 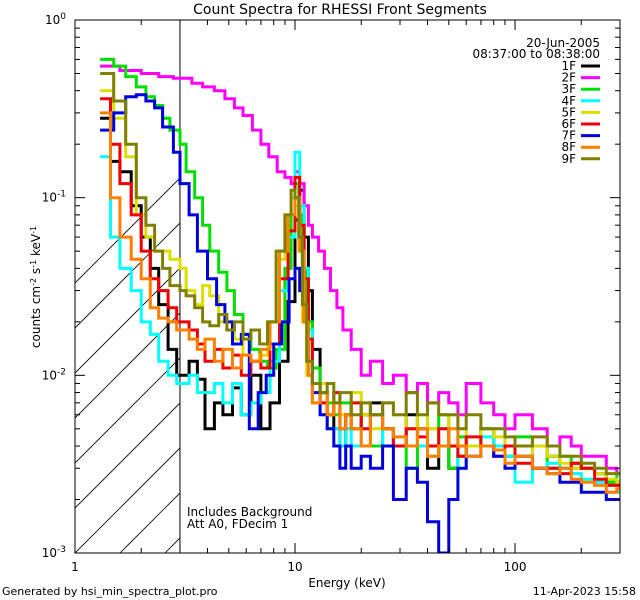 What do you see at coordinates (75, 567) in the screenshot?
I see `x-tick-label: 1` at bounding box center [75, 567].